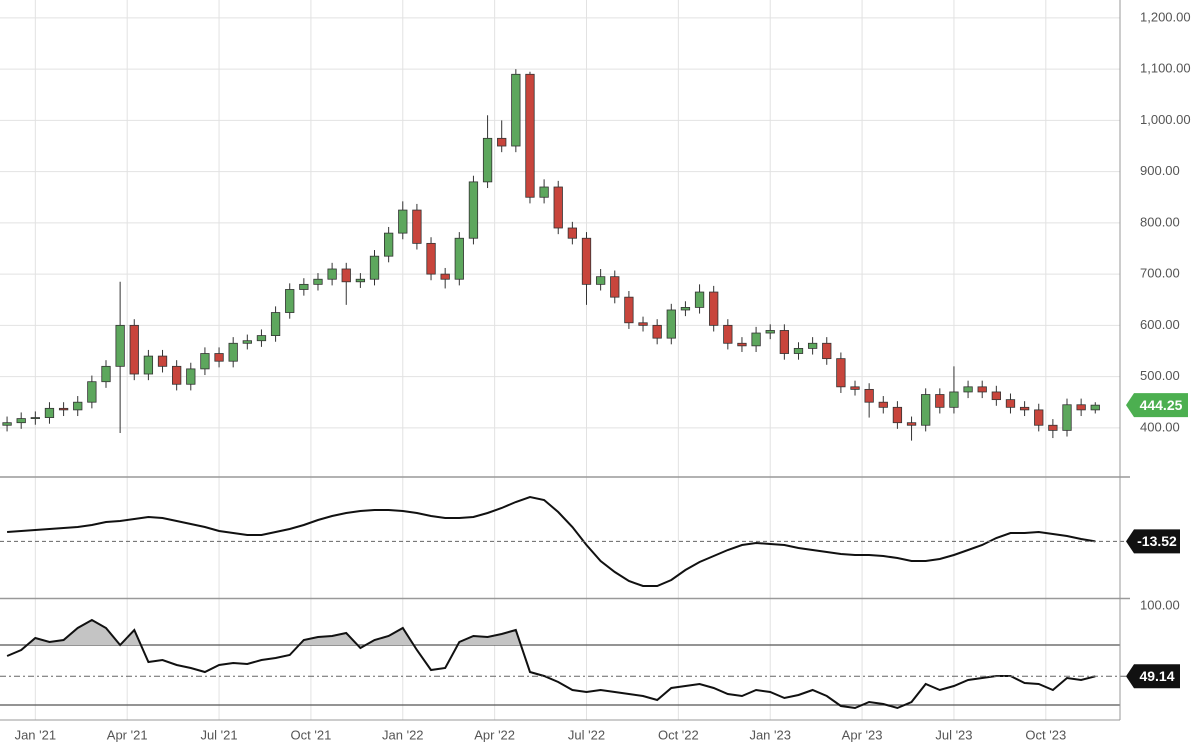 Image resolution: width=1200 pixels, height=755 pixels. I want to click on x-tick-label: Oct '21, so click(311, 734).